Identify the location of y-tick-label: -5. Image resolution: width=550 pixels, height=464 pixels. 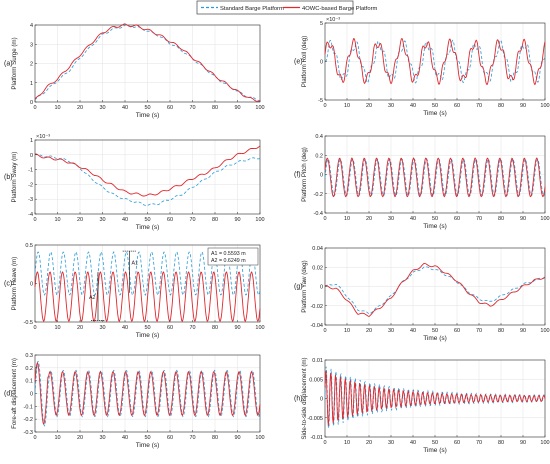
(320, 101).